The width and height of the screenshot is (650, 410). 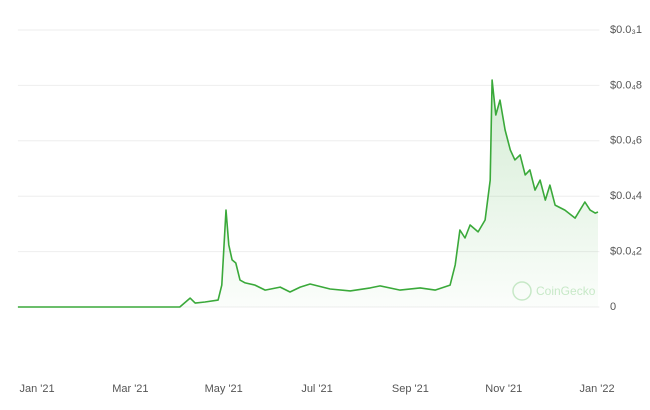 What do you see at coordinates (626, 141) in the screenshot?
I see `y-tick-label: $0.0₄6` at bounding box center [626, 141].